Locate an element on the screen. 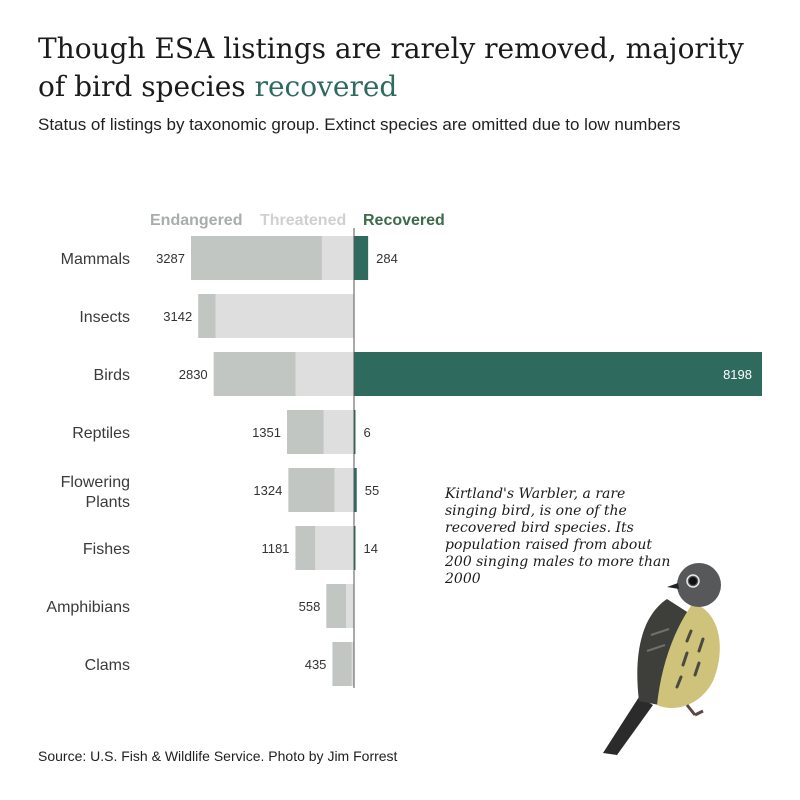 The image size is (800, 800). title-line-2-prefix: of bird species is located at coordinates (146, 86).